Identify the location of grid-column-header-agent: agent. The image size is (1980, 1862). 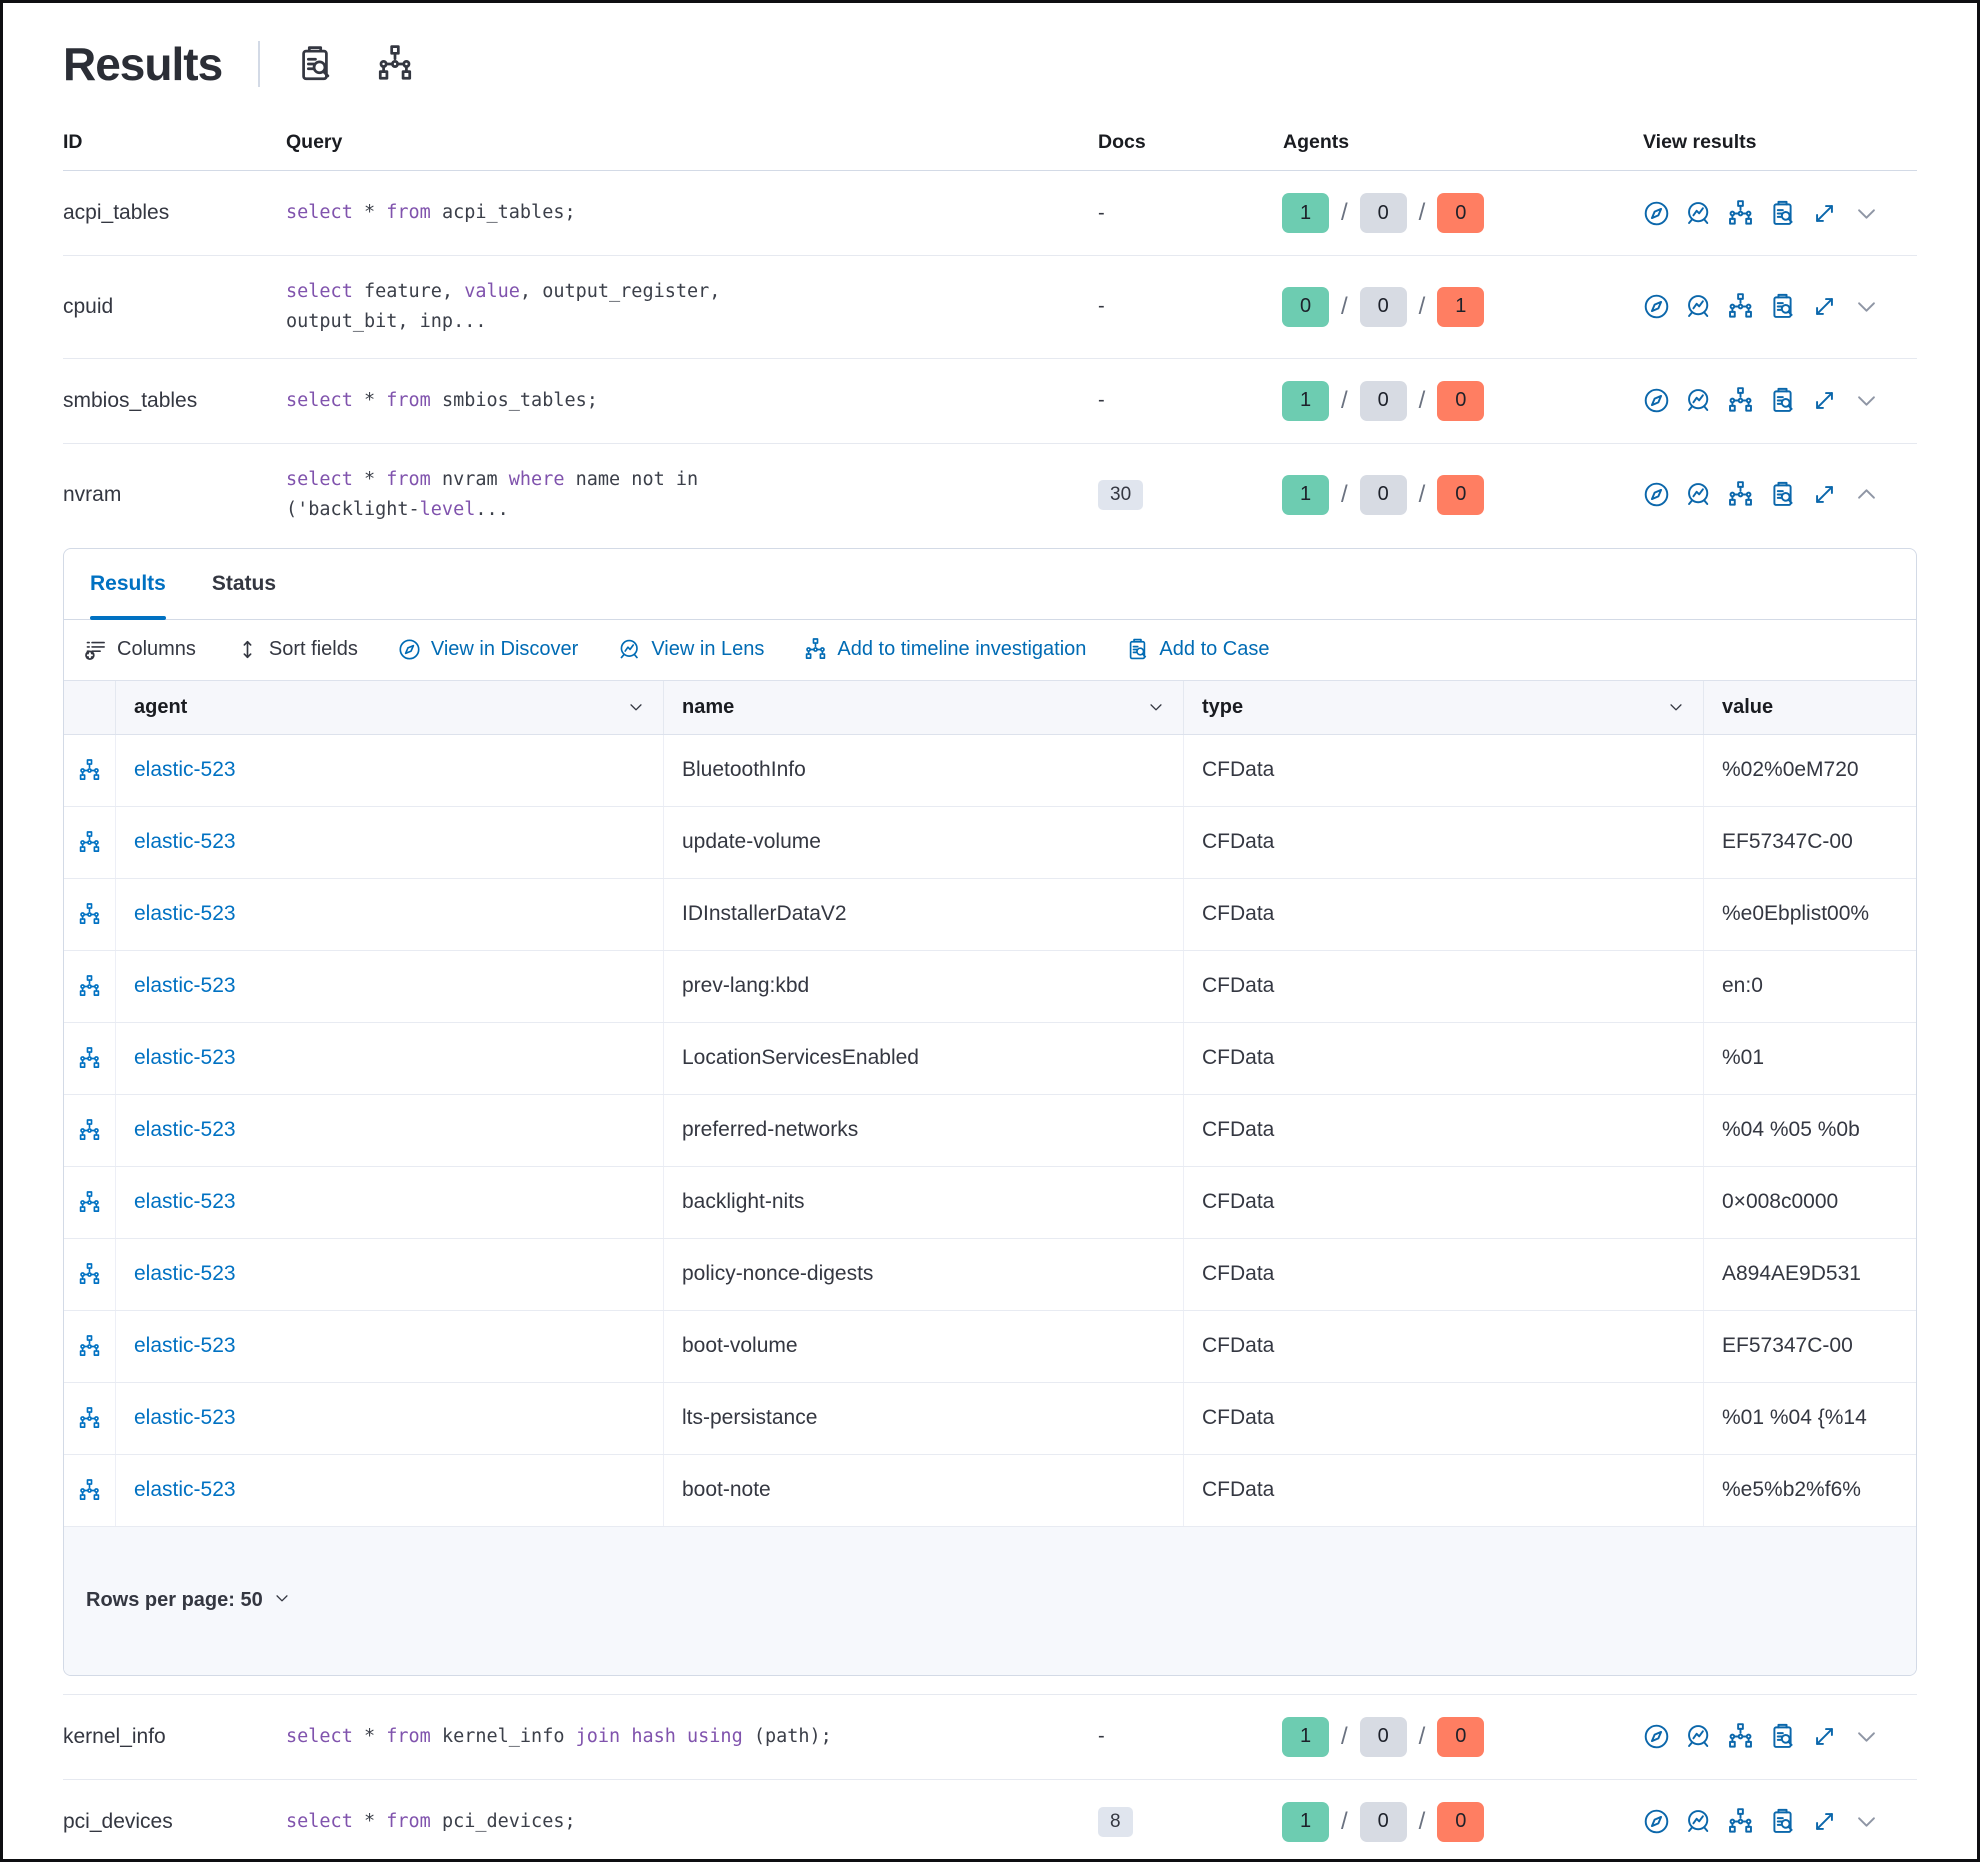
(390, 707).